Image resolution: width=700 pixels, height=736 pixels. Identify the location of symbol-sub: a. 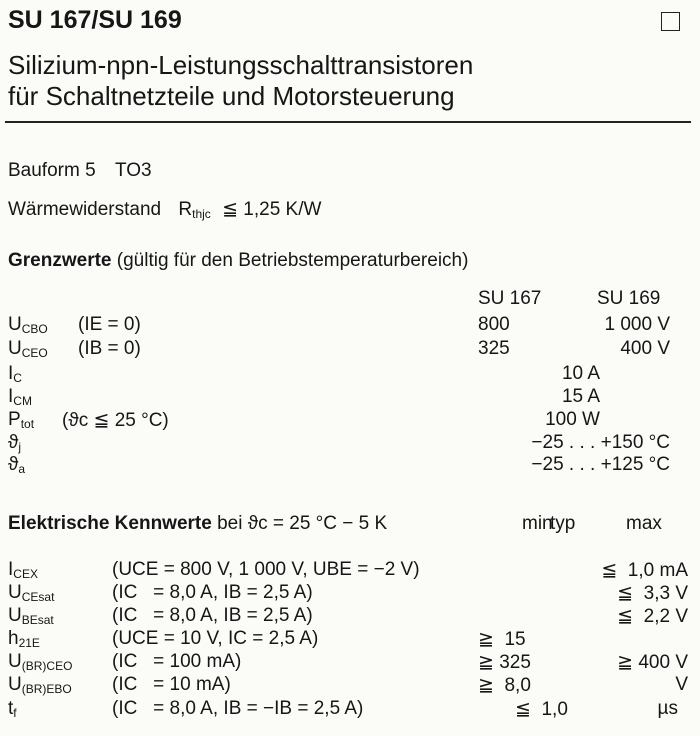
(22, 469).